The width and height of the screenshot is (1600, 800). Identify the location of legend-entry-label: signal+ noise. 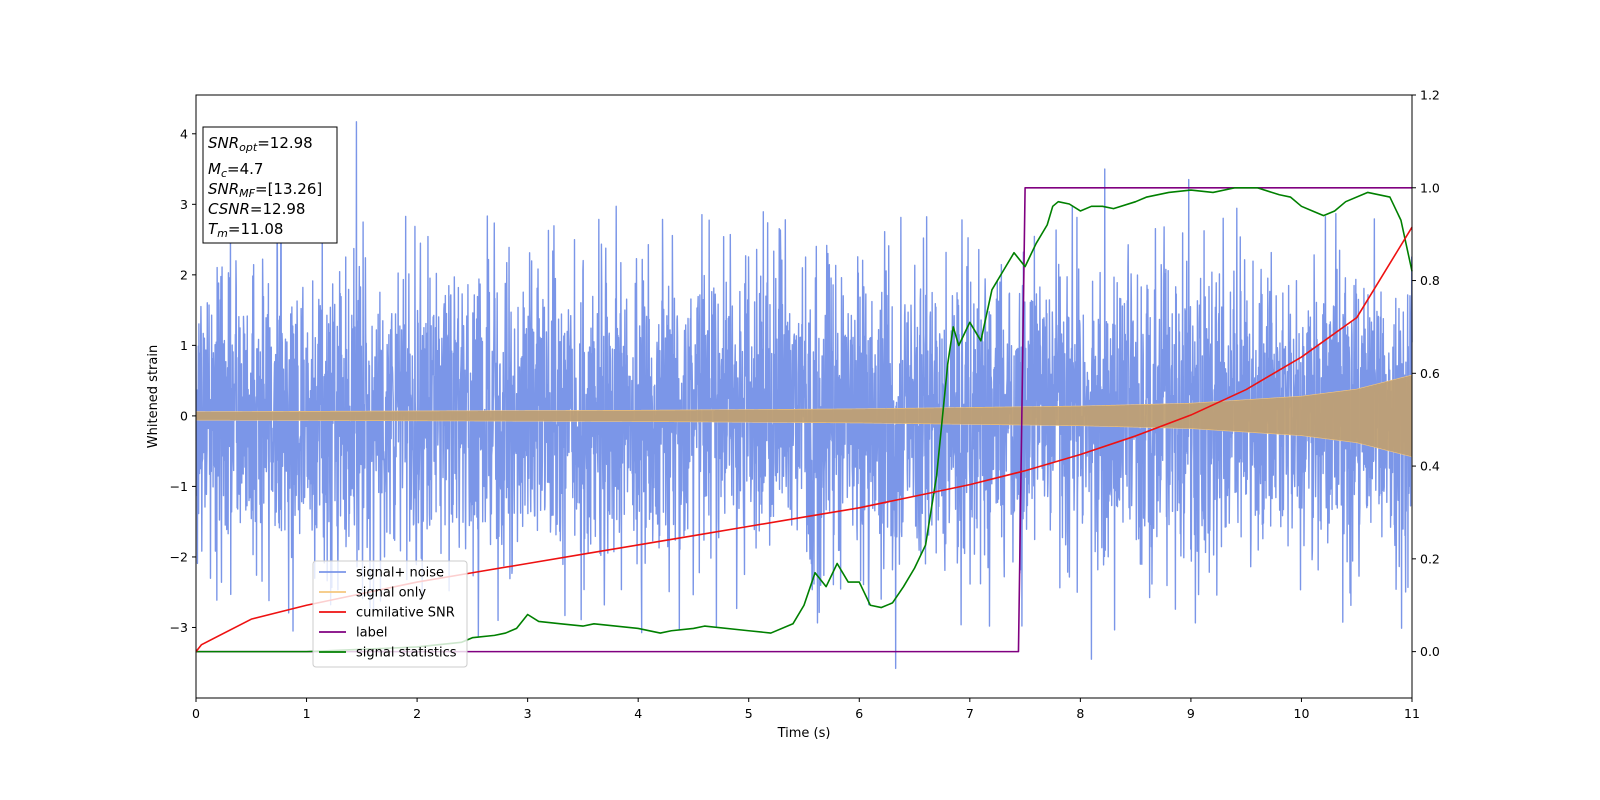
(400, 573).